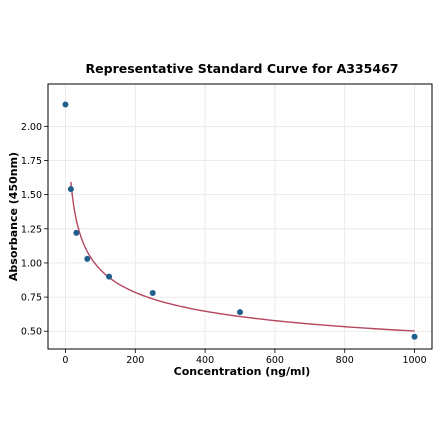 The height and width of the screenshot is (441, 440). What do you see at coordinates (135, 360) in the screenshot?
I see `x-tick-label: 200` at bounding box center [135, 360].